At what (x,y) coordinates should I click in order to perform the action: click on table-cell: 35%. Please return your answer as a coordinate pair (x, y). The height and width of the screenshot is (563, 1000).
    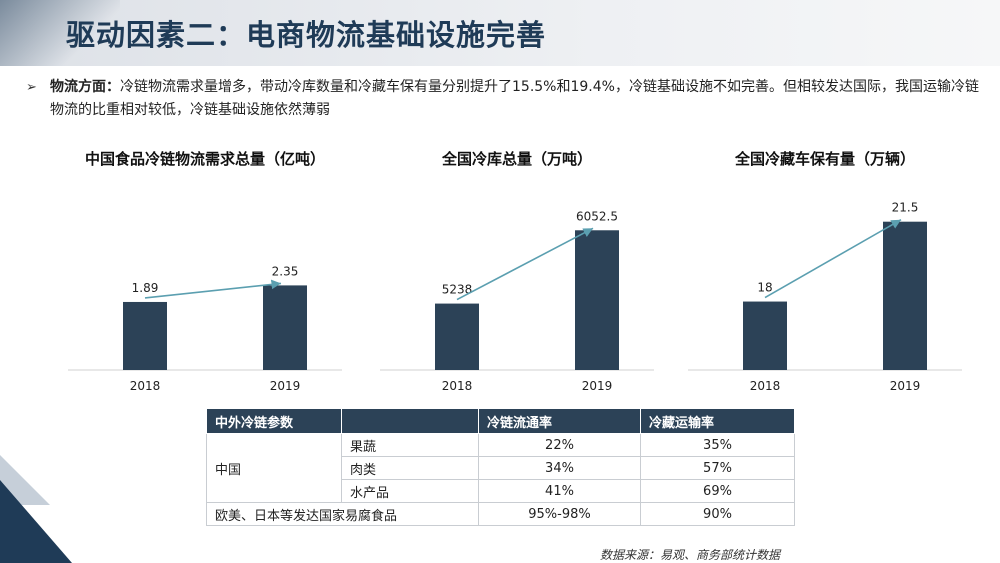
    Looking at the image, I should click on (717, 445).